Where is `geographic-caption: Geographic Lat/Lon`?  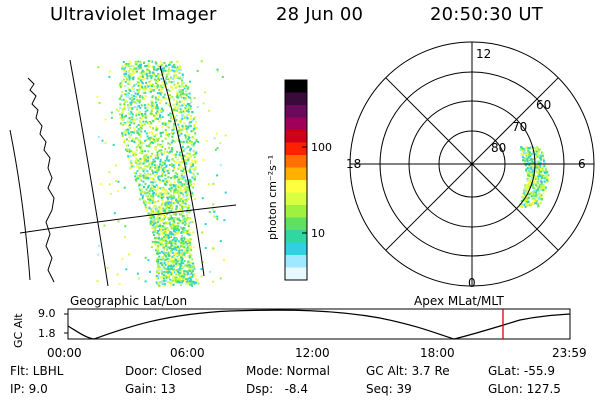 geographic-caption: Geographic Lat/Lon is located at coordinates (128, 301).